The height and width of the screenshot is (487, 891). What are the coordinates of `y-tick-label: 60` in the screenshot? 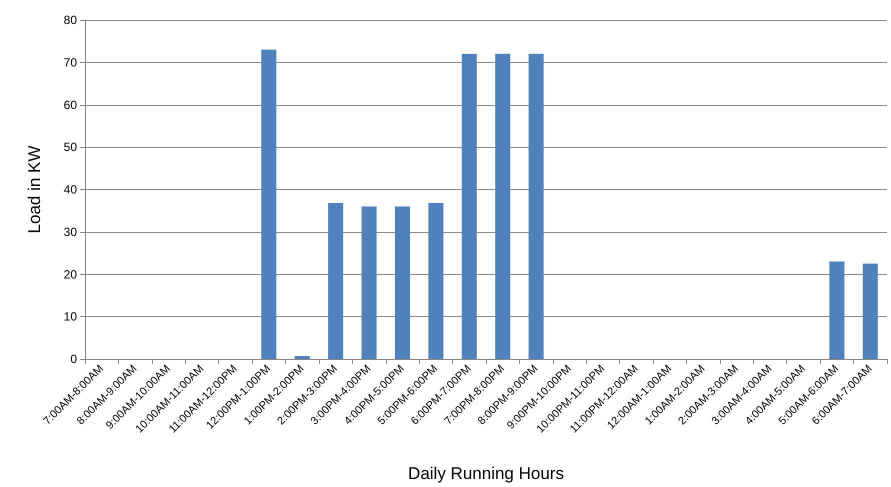 It's located at (71, 105).